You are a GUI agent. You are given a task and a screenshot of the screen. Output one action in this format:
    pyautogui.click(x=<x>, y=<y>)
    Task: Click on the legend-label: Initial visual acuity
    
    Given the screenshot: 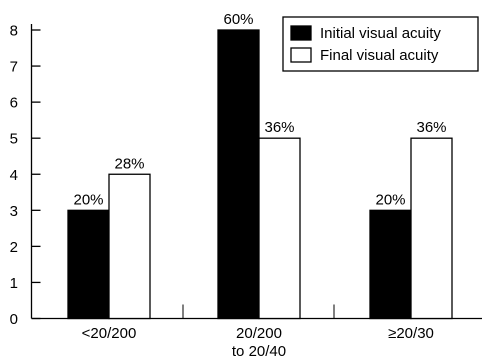 What is the action you would take?
    pyautogui.click(x=380, y=33)
    